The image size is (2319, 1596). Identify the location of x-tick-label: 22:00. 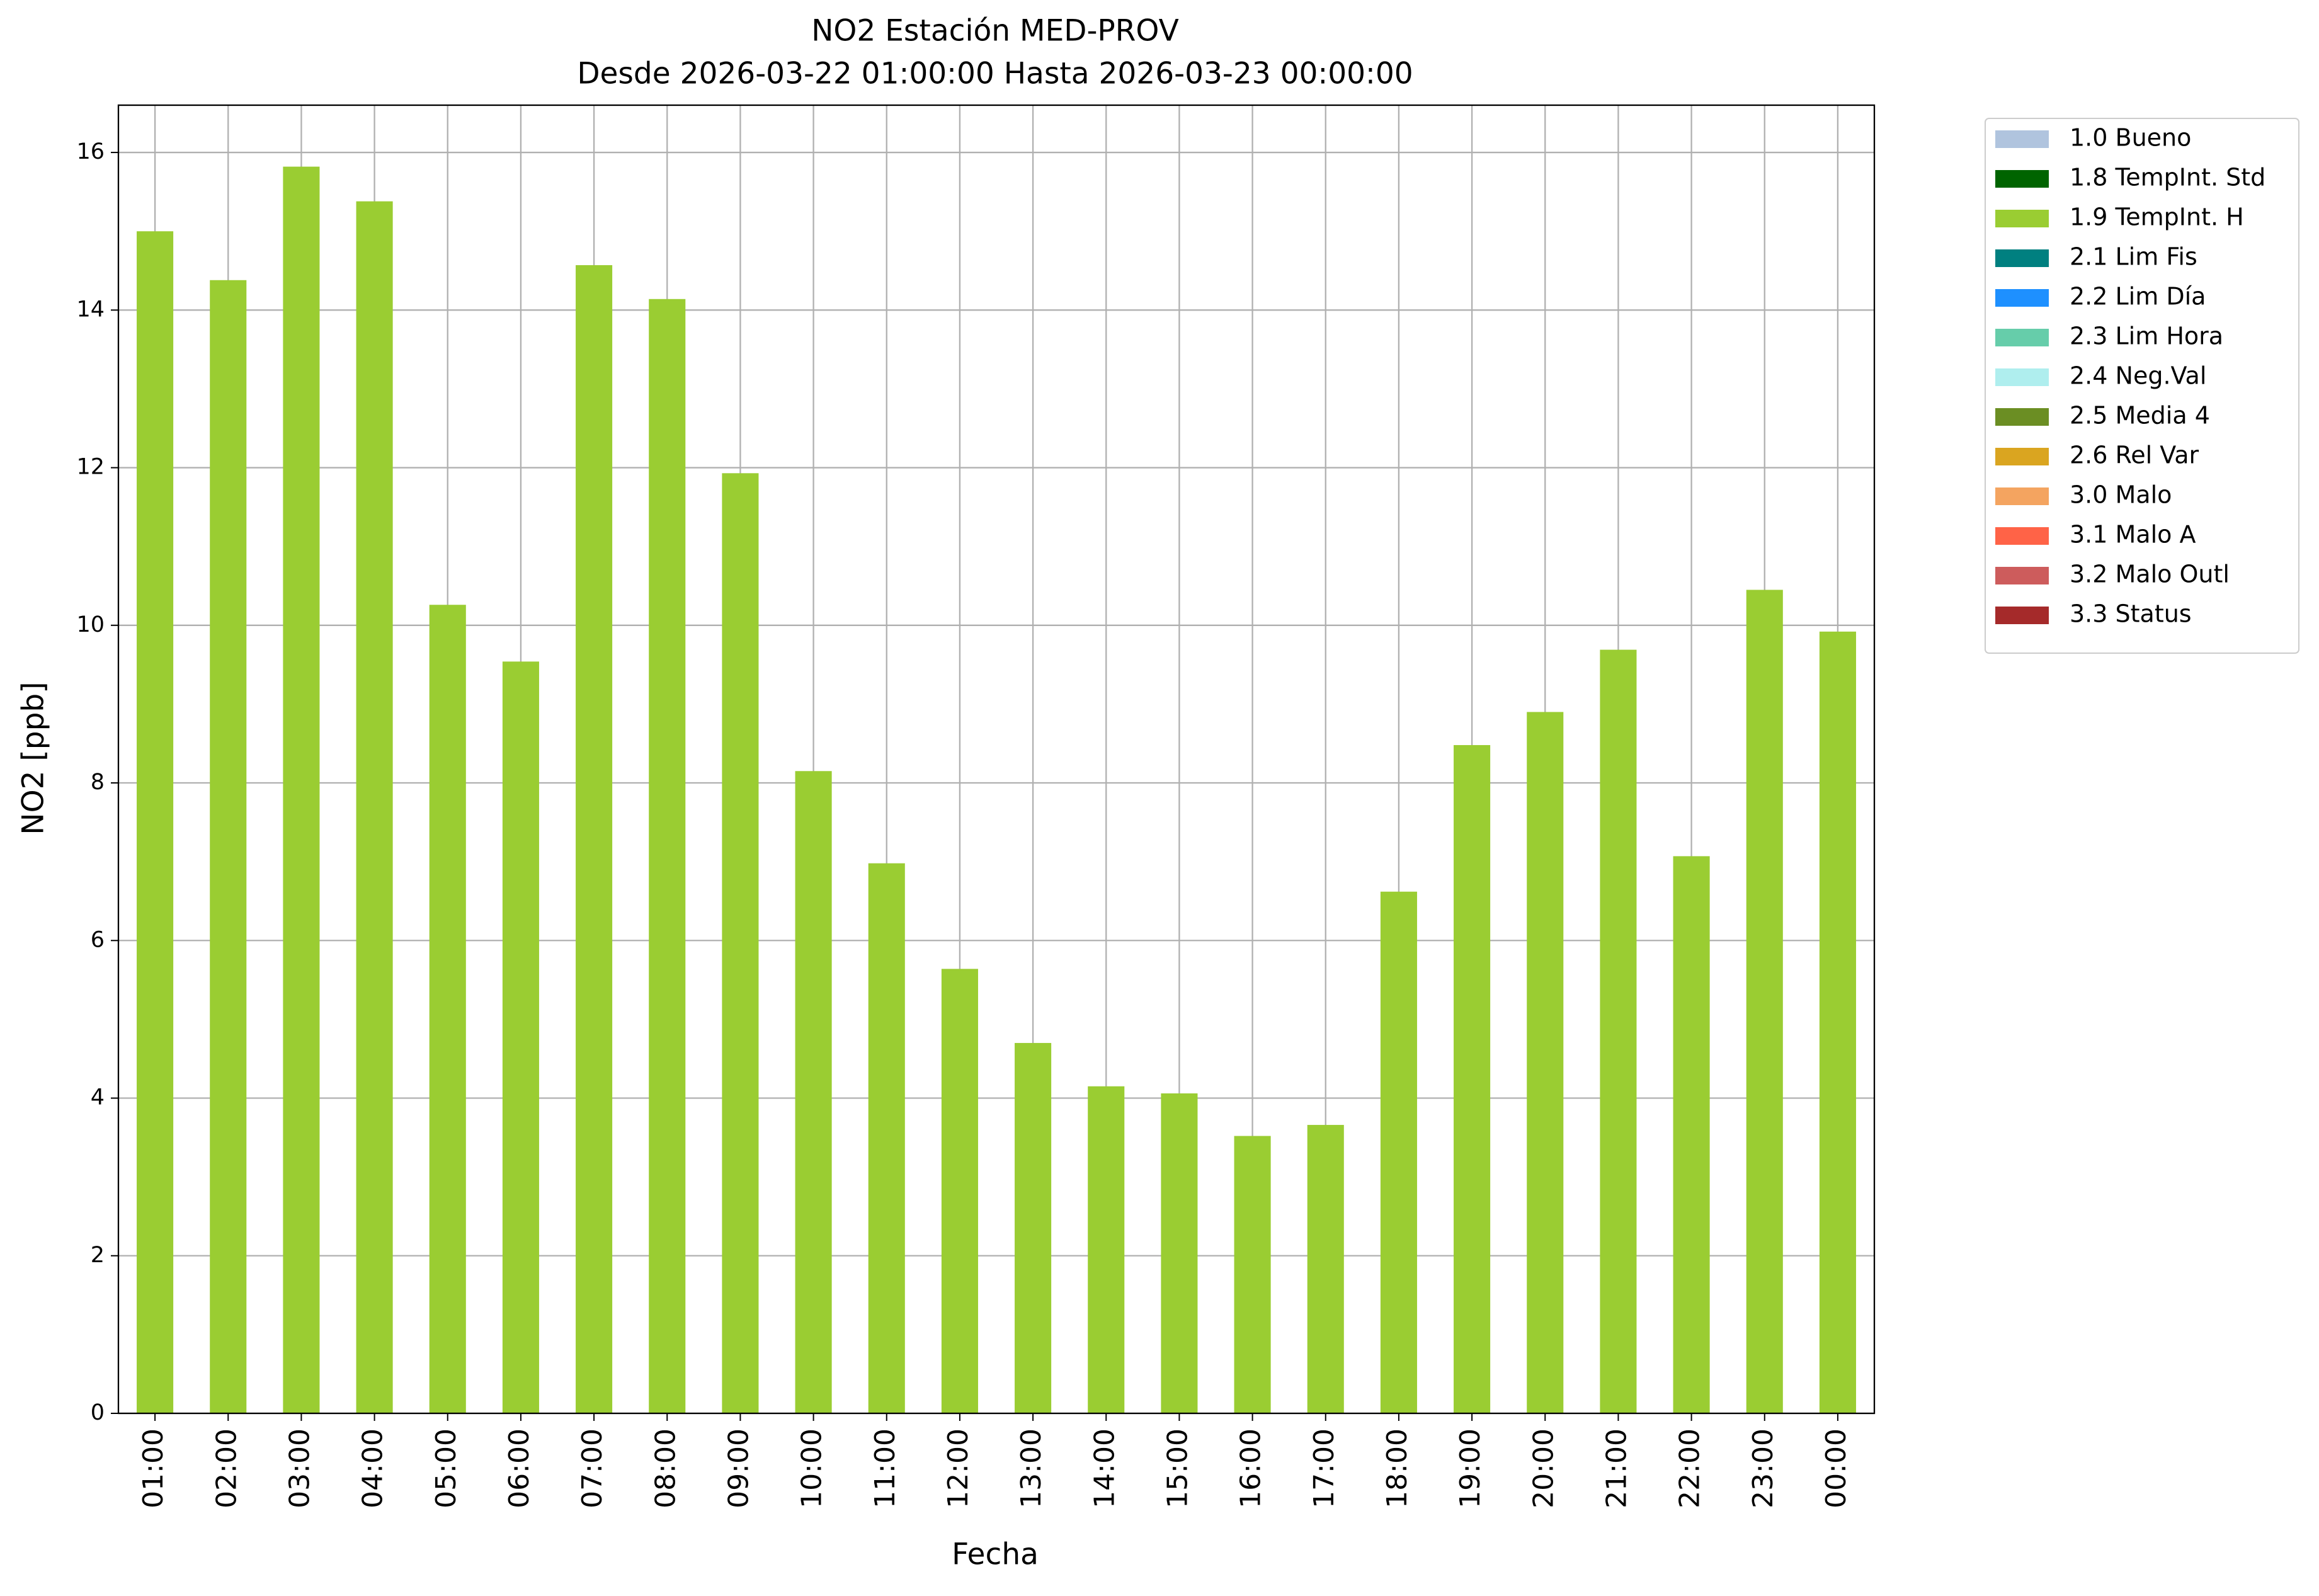
(1690, 1468).